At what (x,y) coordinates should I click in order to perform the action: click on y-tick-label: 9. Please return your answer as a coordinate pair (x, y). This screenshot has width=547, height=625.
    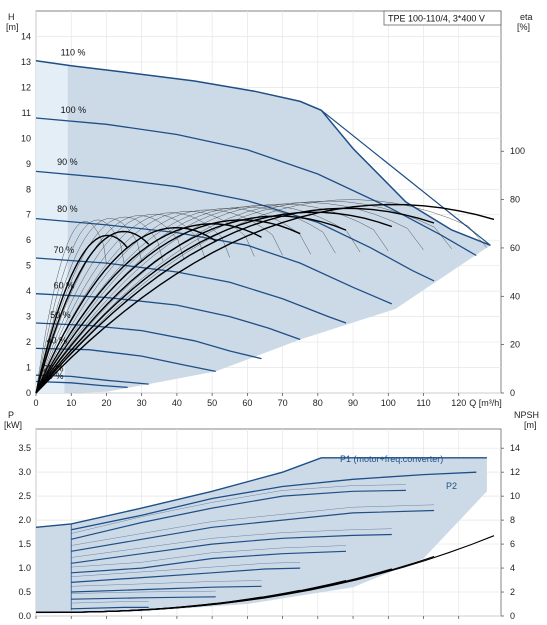
    Looking at the image, I should click on (28, 164).